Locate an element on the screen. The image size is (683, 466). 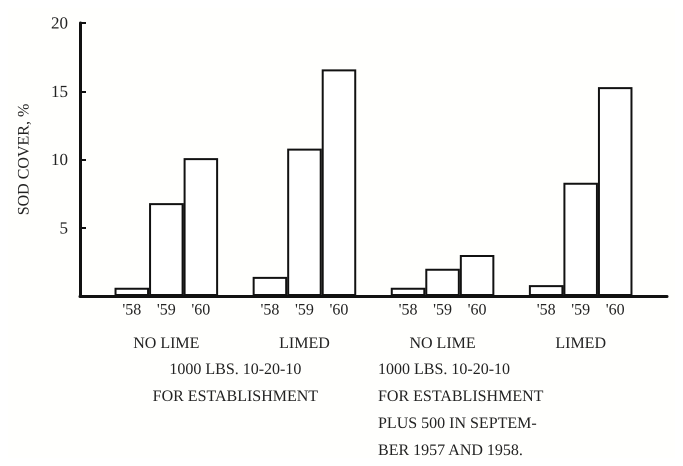
y-tick-label: 15 is located at coordinates (59, 91).